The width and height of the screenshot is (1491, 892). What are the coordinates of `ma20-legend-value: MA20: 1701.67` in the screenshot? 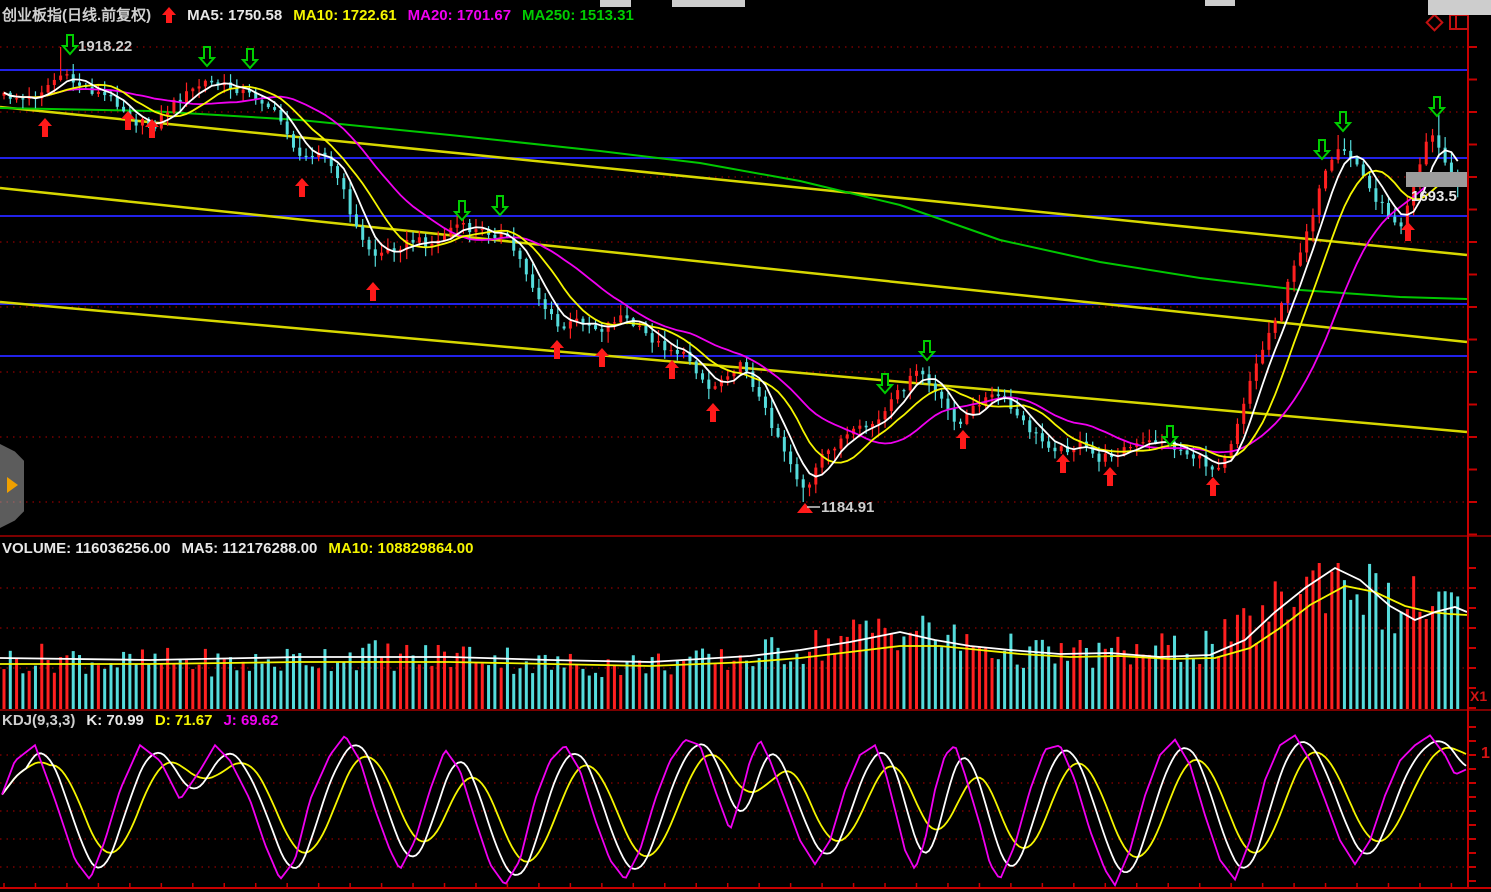 It's located at (459, 15).